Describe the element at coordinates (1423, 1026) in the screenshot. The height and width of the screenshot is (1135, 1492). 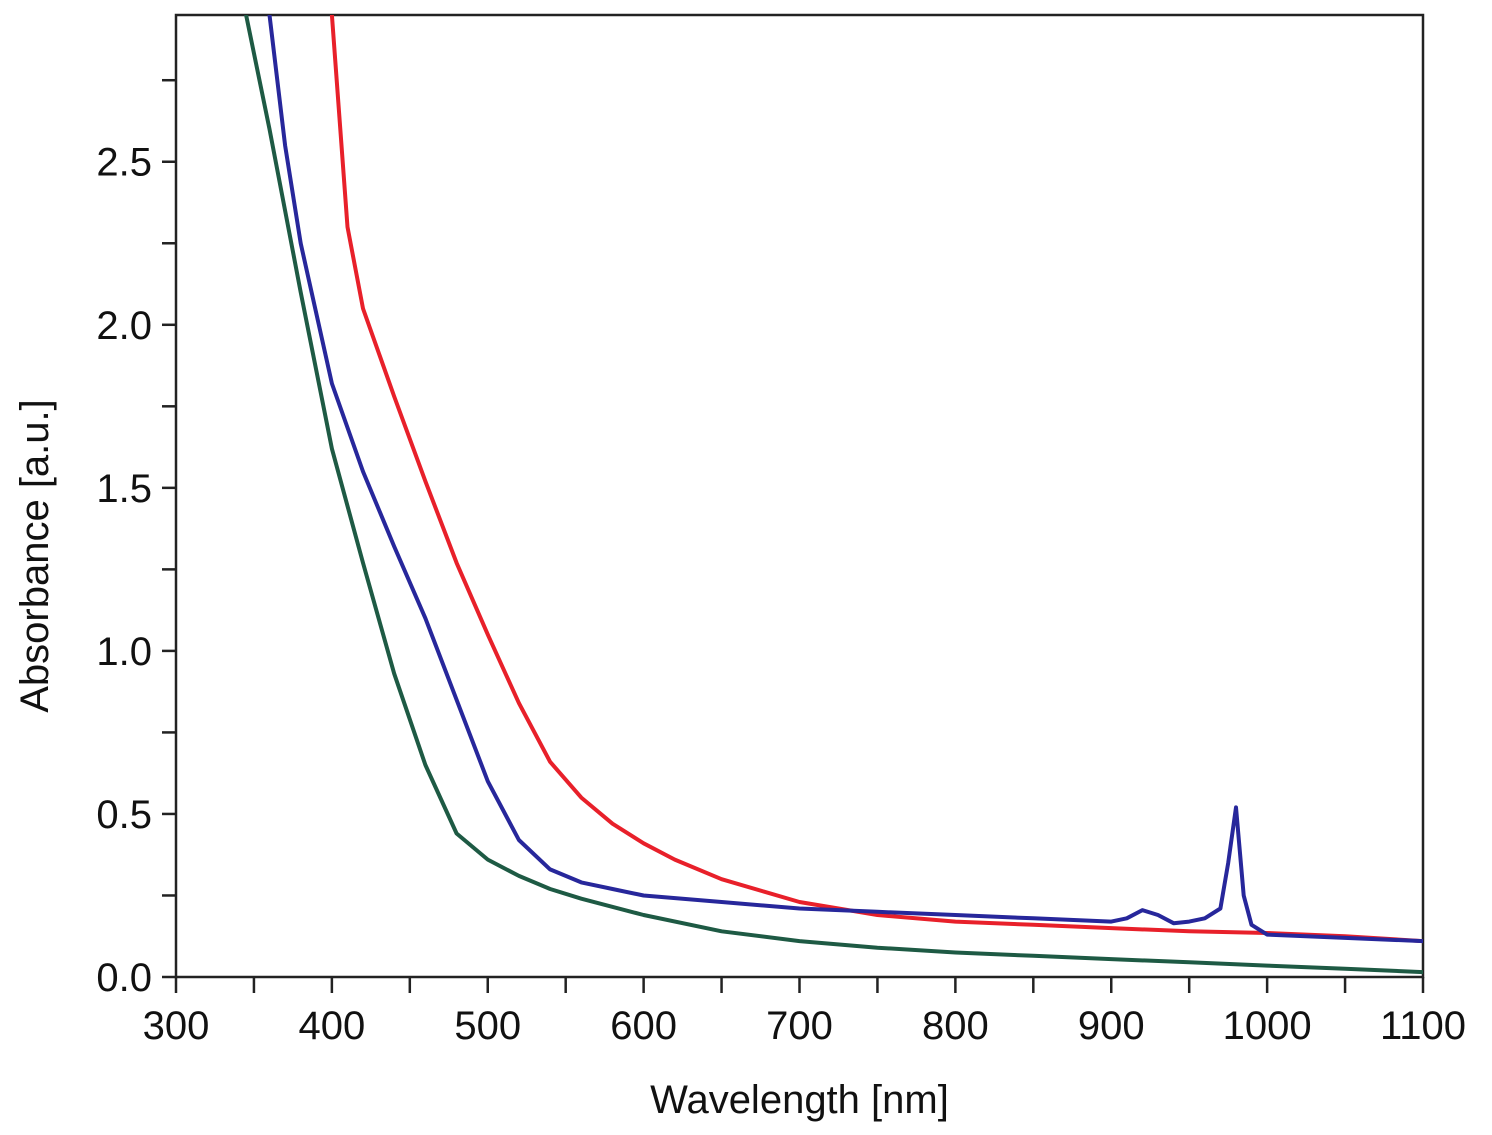
I see `x-tick-label: 1100` at that location.